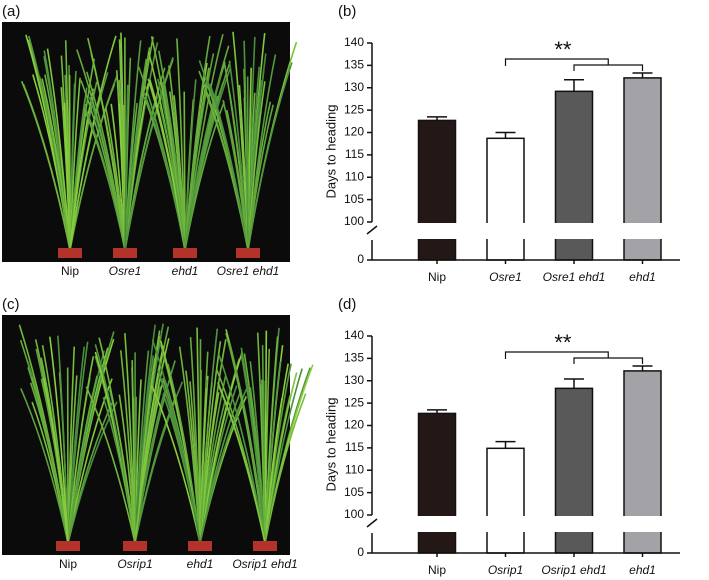 The image size is (709, 580). Describe the element at coordinates (505, 277) in the screenshot. I see `x-tick-label: Osre1` at that location.